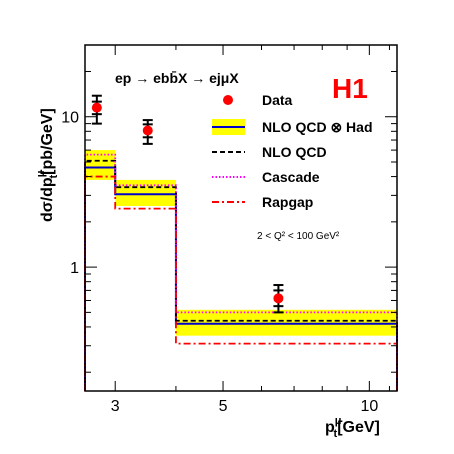 Image resolution: width=454 pixels, height=454 pixels. What do you see at coordinates (298, 236) in the screenshot?
I see `cut-label: 2 < Q² < 100 GeV²` at bounding box center [298, 236].